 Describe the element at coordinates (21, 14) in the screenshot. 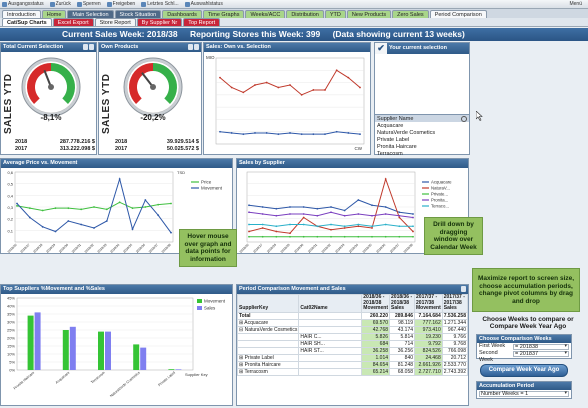

I see `tab-introduction: Introduction` at that location.